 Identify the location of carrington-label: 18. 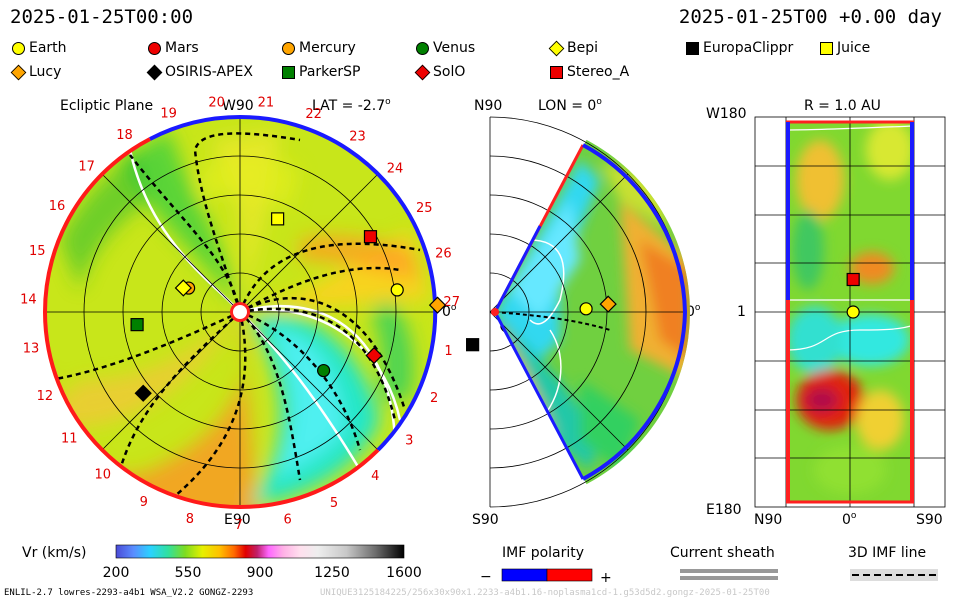
(124, 135).